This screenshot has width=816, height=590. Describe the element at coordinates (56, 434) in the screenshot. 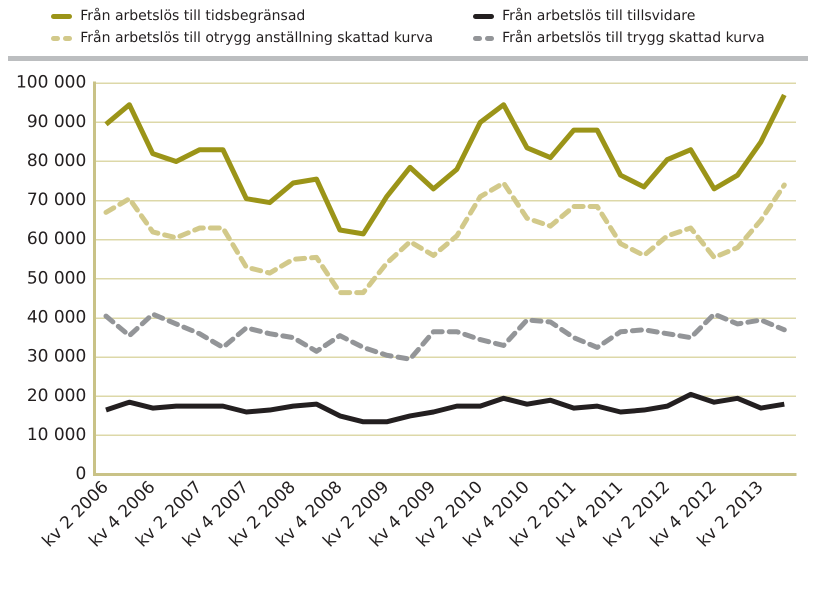

I see `y-tick-label: 10 000` at that location.